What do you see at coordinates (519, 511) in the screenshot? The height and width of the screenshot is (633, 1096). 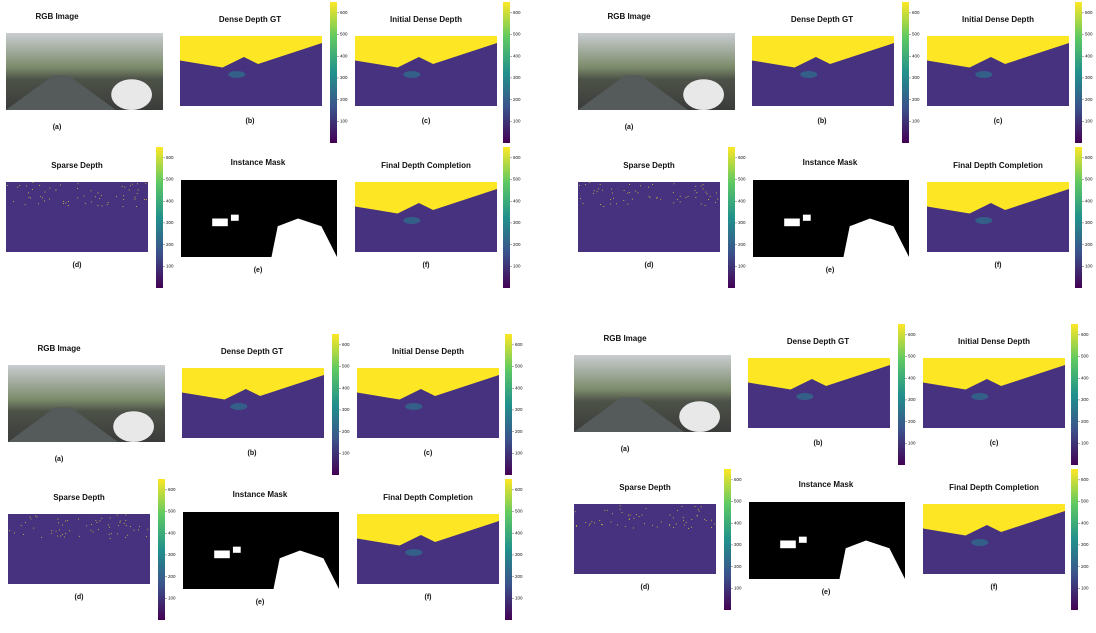 I see `colorbar-tick-label: 500` at bounding box center [519, 511].